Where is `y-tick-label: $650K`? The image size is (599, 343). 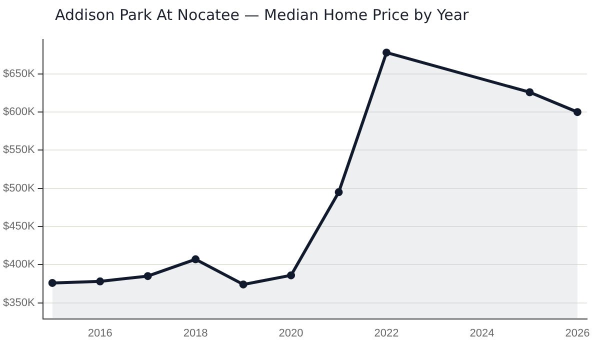 y-tick-label: $650K is located at coordinates (19, 74).